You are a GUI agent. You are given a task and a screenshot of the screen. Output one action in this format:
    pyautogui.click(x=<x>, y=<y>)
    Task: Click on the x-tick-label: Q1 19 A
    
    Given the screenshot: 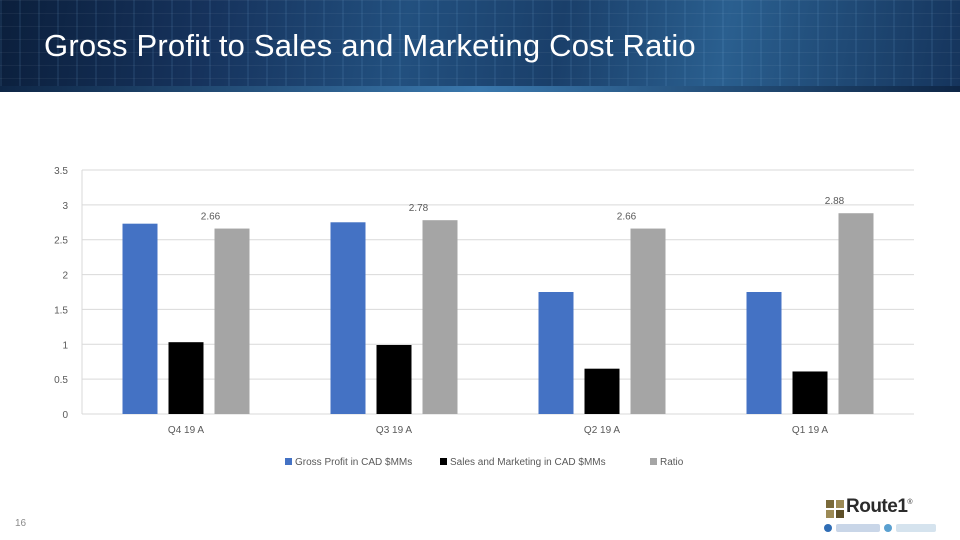 What is the action you would take?
    pyautogui.click(x=810, y=430)
    